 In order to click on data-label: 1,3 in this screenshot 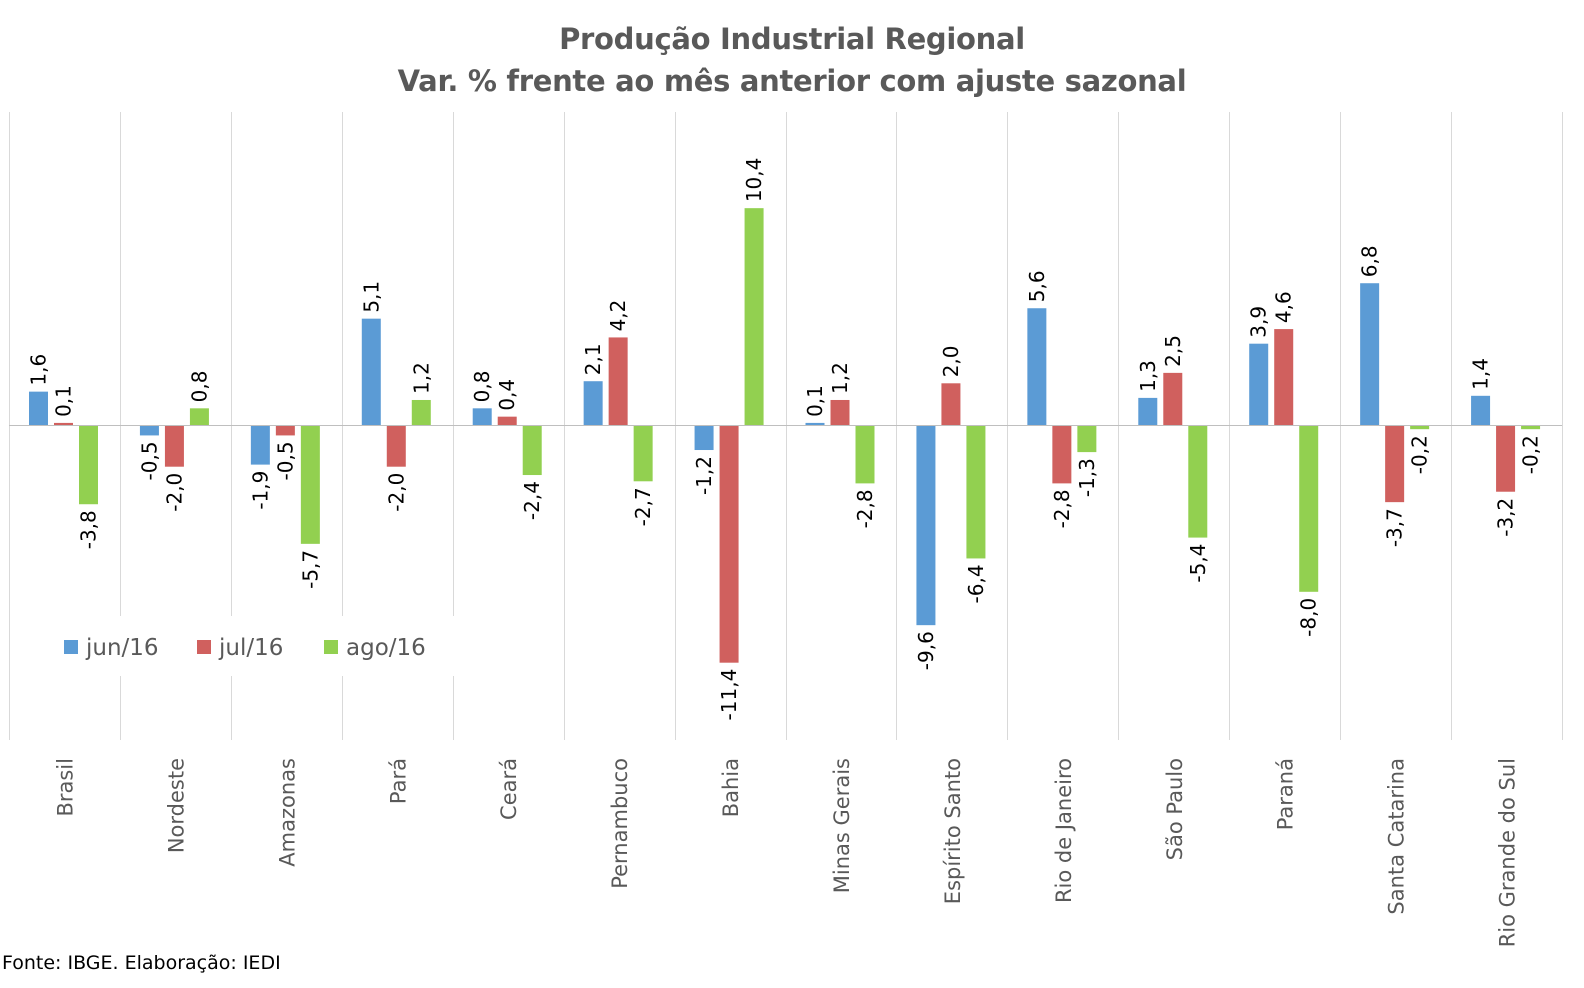, I will do `click(1148, 376)`.